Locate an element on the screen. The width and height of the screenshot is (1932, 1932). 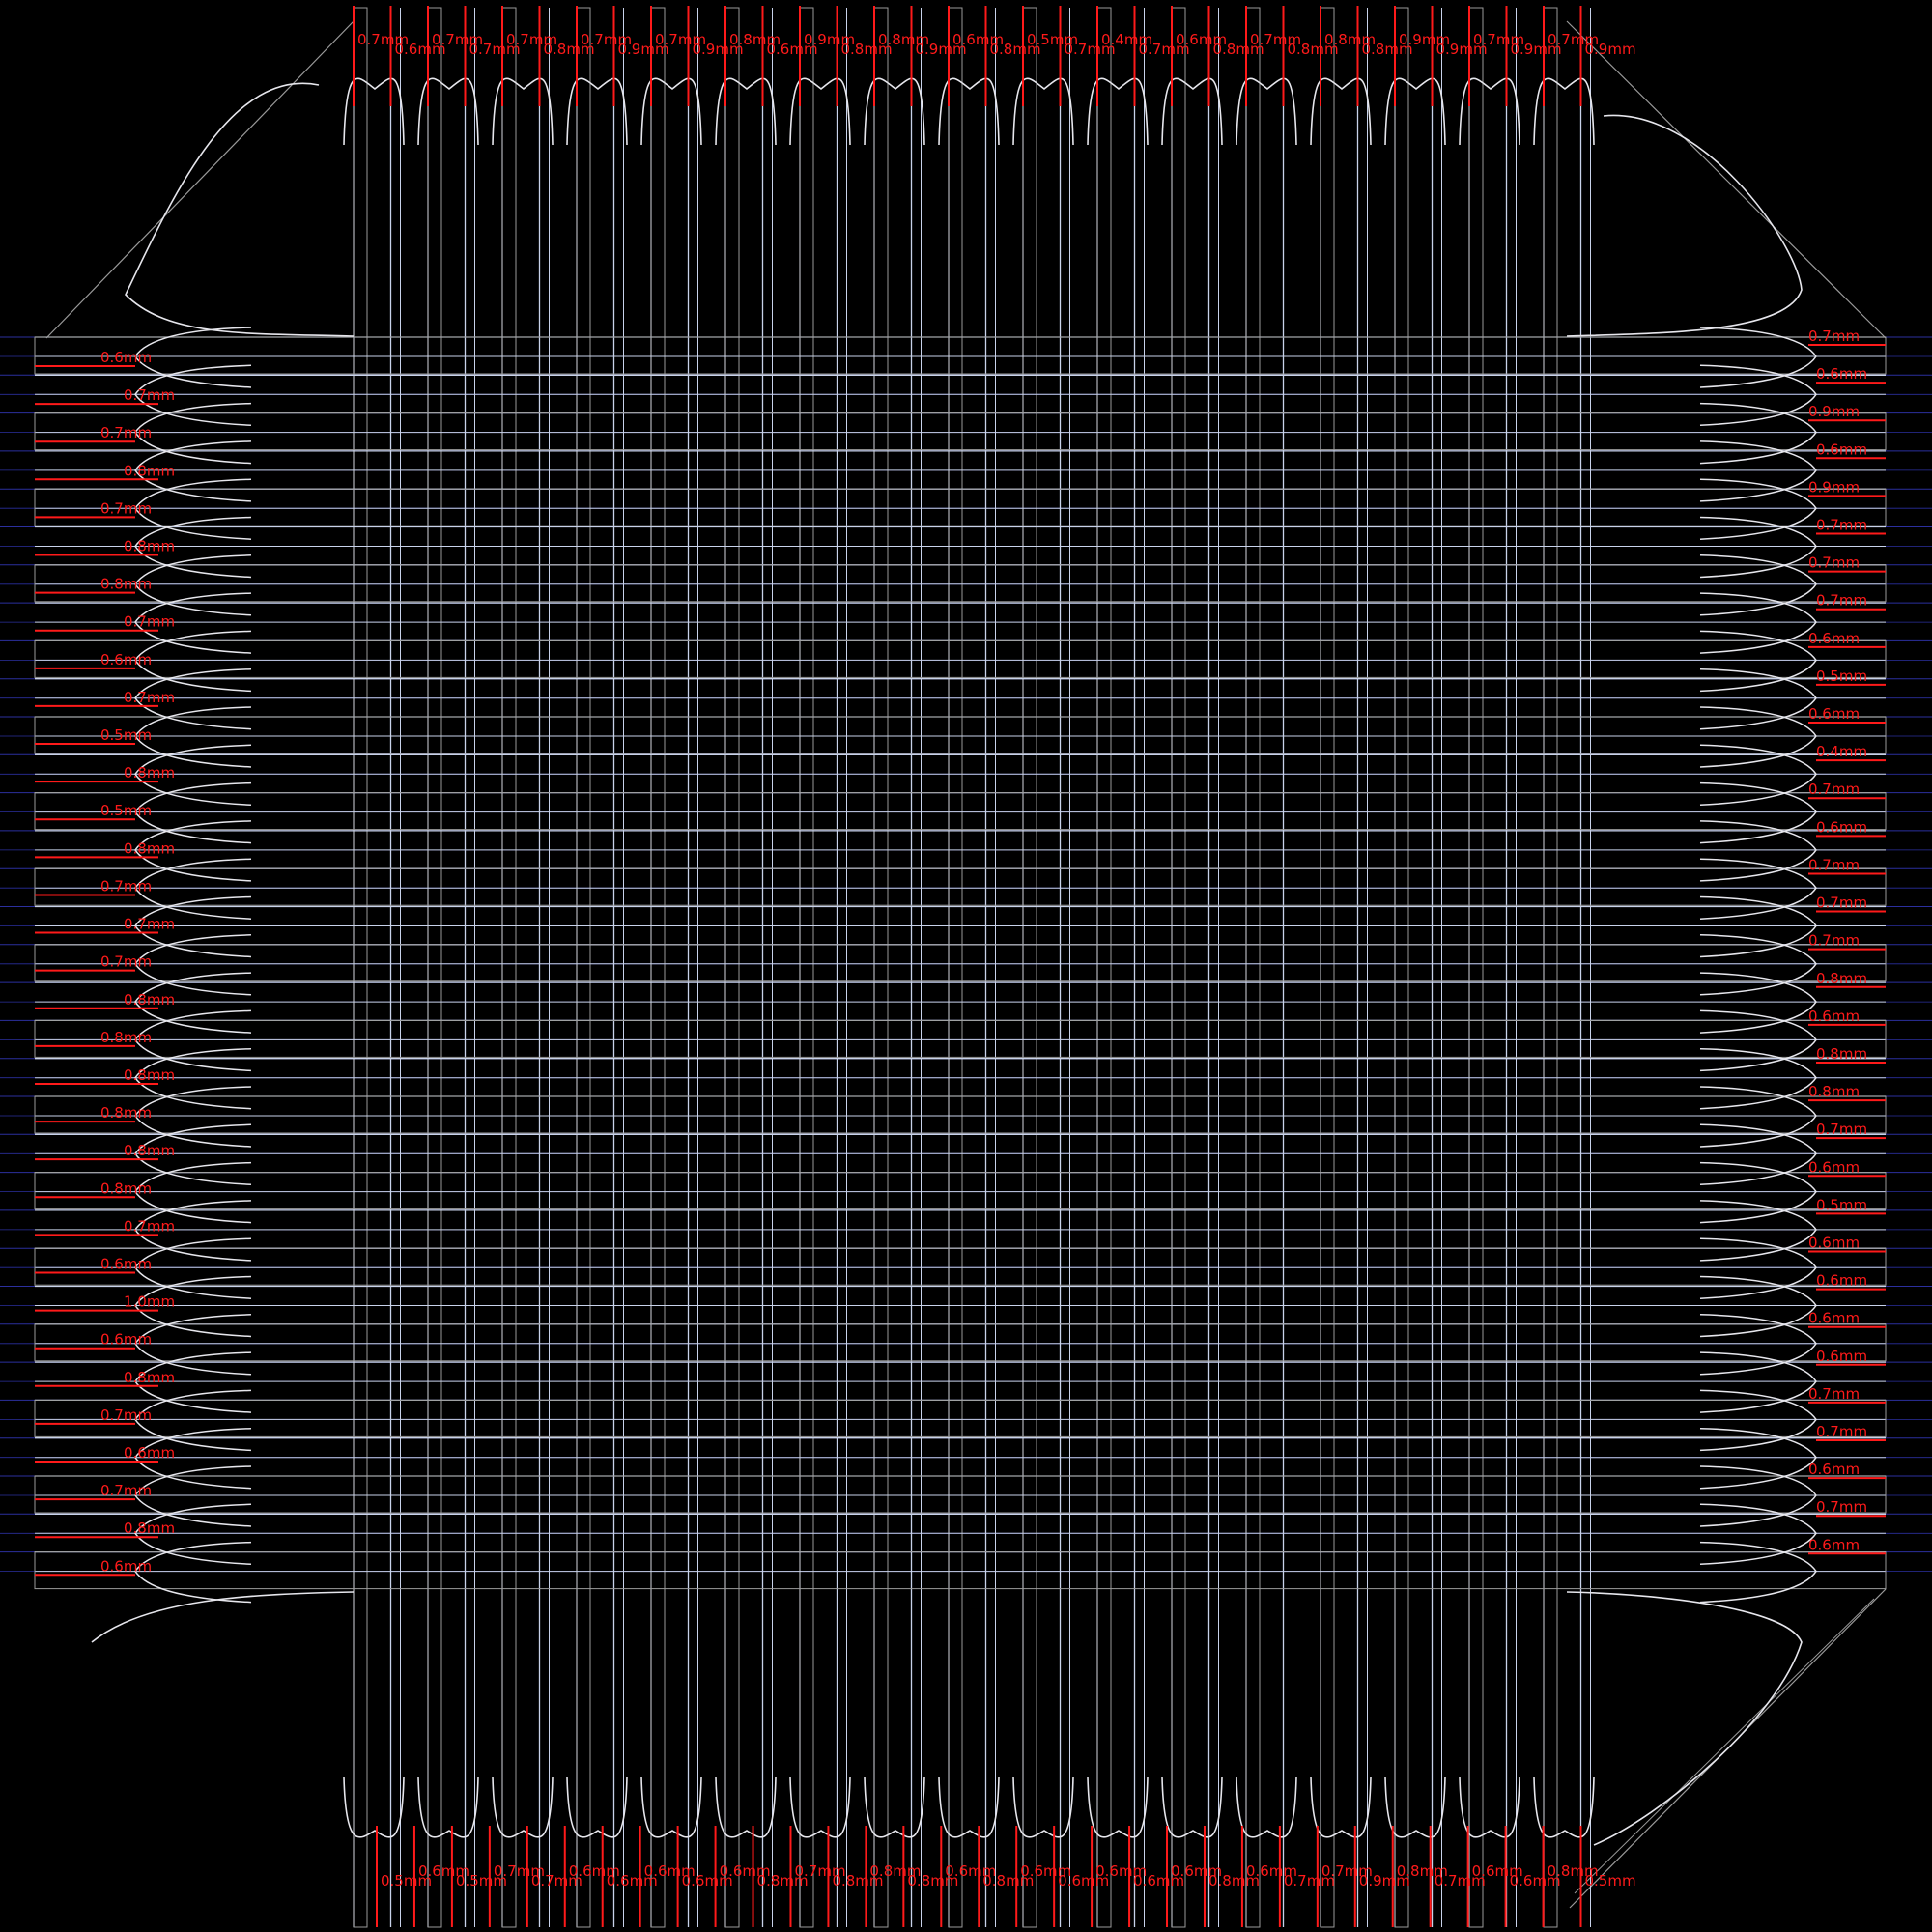
corner-curve-tl is located at coordinates (240, 209).